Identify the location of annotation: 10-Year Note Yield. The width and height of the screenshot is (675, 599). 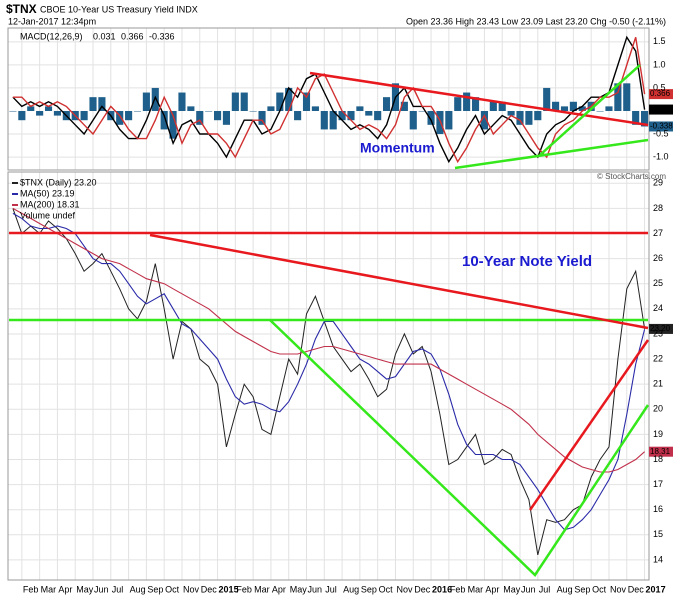
(527, 261).